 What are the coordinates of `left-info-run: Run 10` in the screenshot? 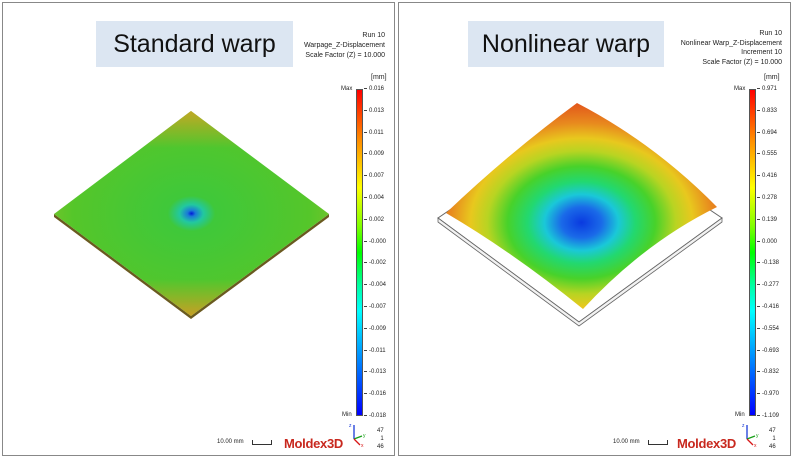 It's located at (373, 35).